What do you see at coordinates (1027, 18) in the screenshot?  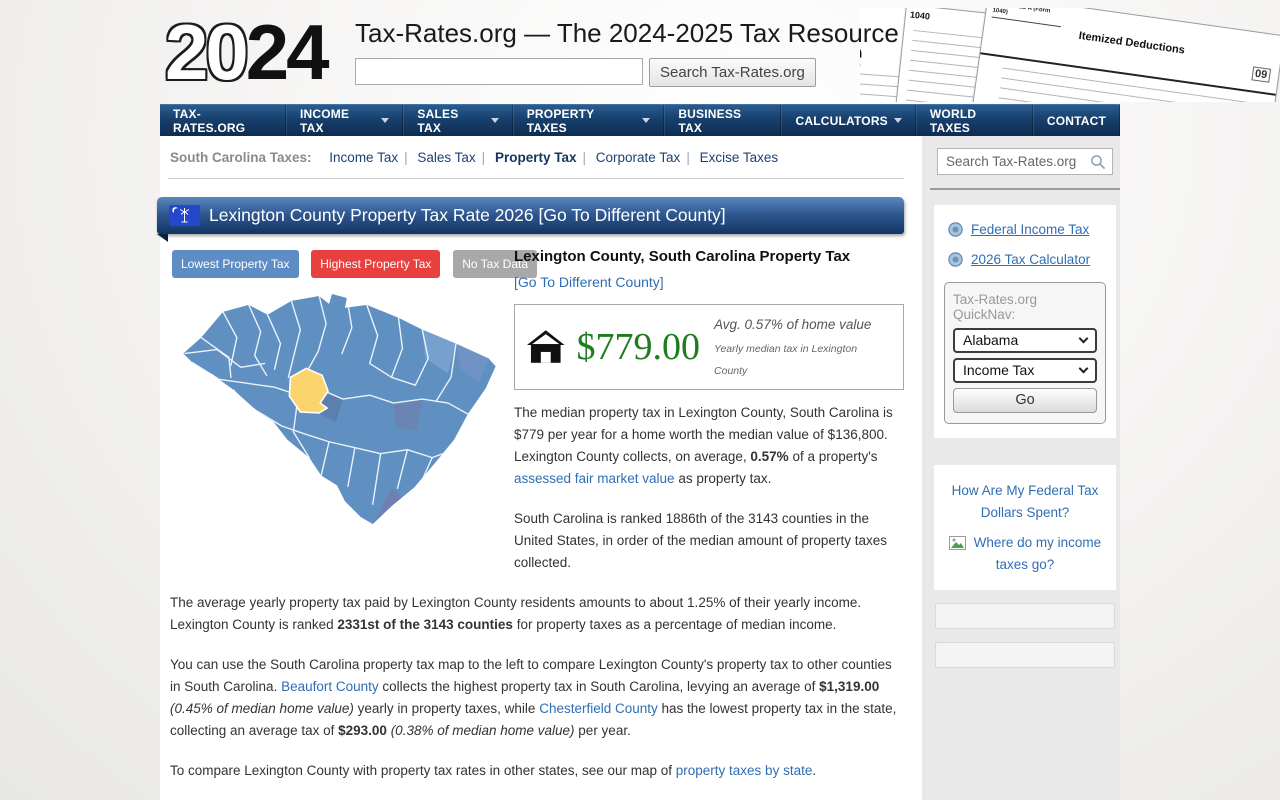 I see `schedule-a-label: SCHEDULE A (Form 1040)` at bounding box center [1027, 18].